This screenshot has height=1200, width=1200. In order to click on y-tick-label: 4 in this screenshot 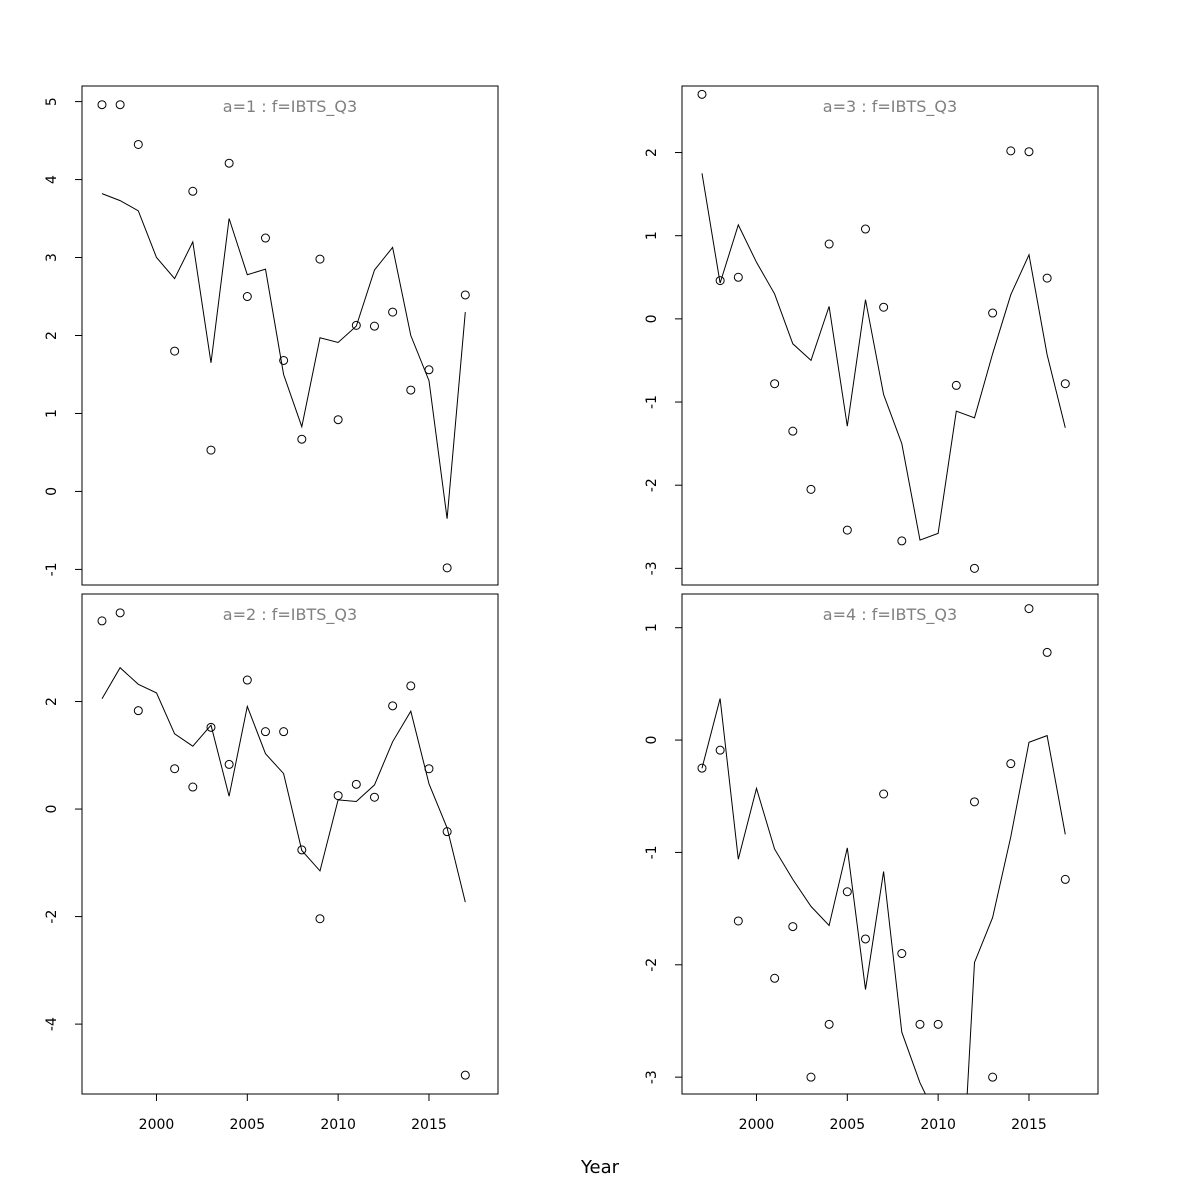, I will do `click(52, 179)`.